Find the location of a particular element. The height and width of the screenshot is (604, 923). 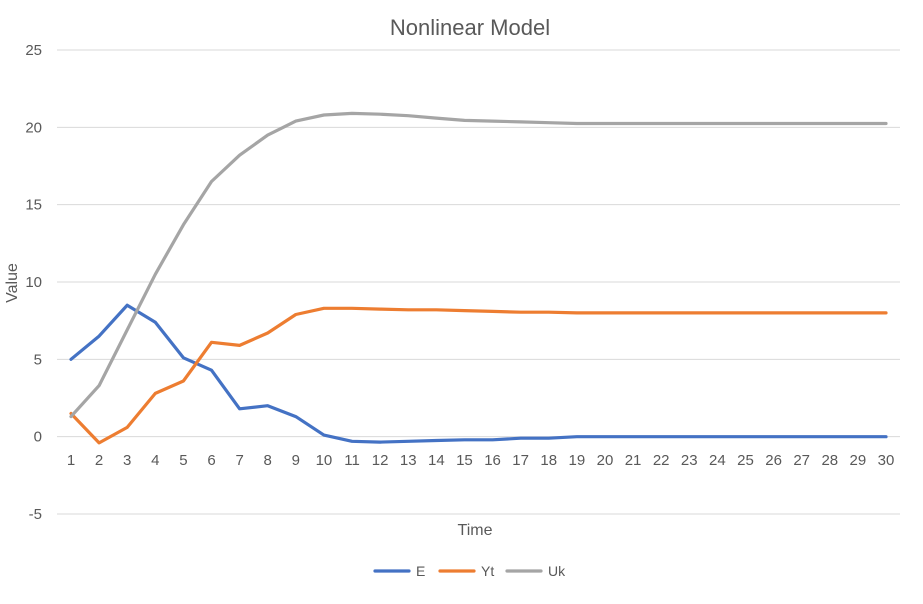

x-tick-label: 5 is located at coordinates (183, 460).